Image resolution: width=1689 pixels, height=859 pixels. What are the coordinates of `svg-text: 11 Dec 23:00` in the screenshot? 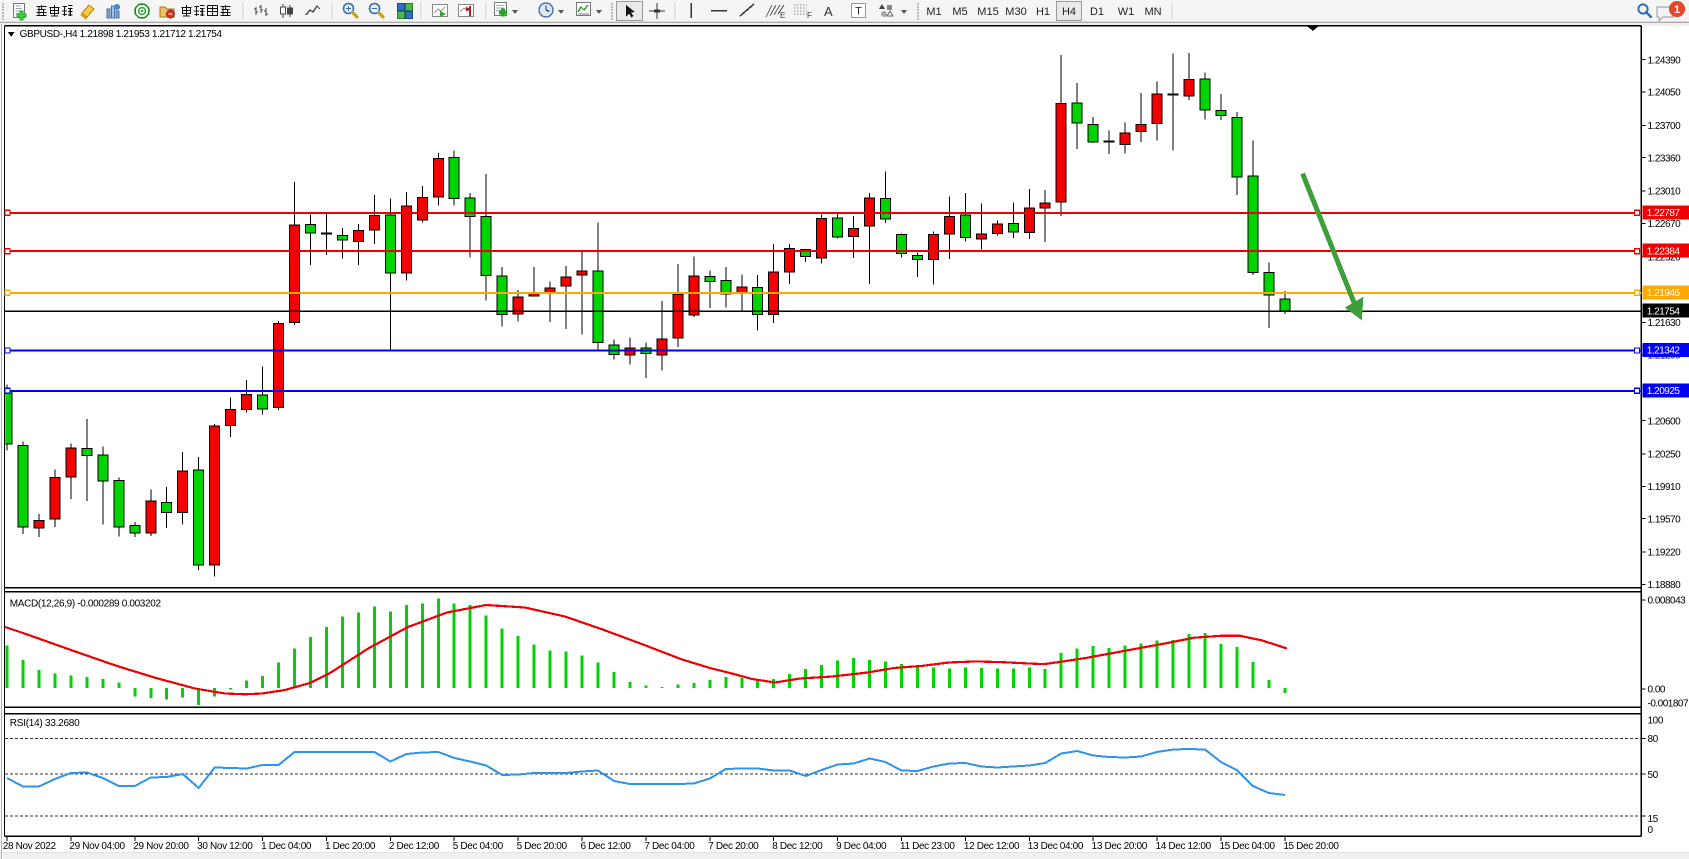 It's located at (927, 846).